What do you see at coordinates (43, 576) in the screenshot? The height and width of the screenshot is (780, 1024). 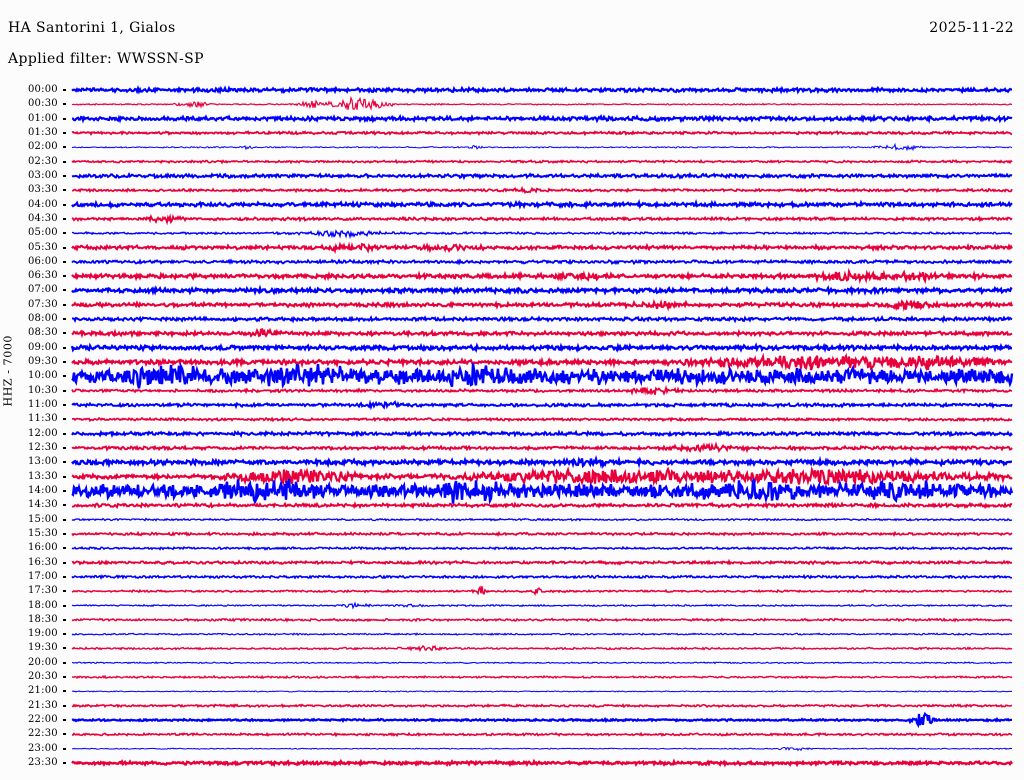 I see `time-axis-label: 17:00` at bounding box center [43, 576].